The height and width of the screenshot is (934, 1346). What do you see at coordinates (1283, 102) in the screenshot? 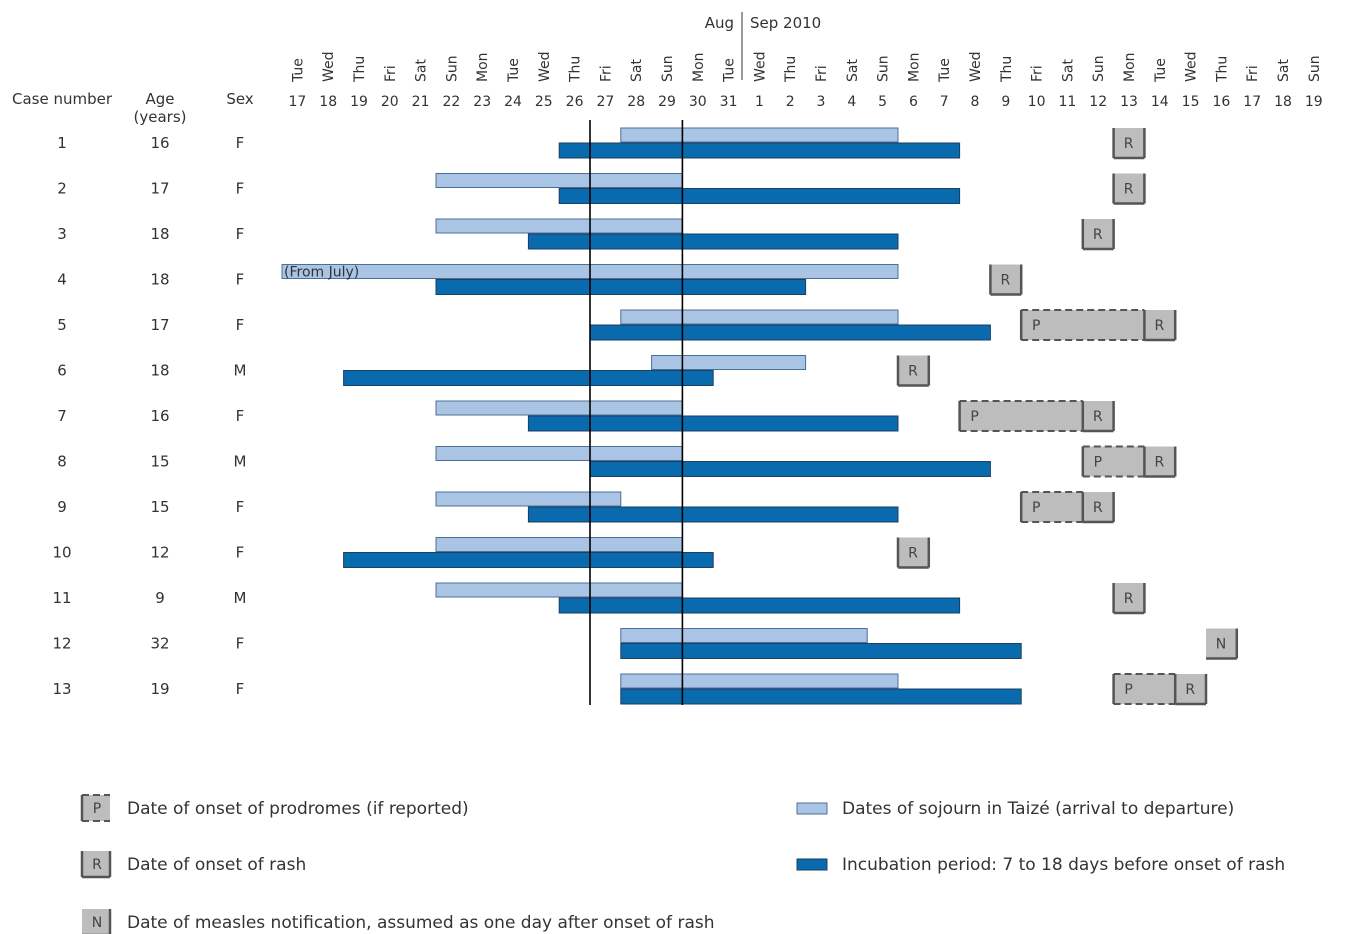
I see `day-date-label: 18` at bounding box center [1283, 102].